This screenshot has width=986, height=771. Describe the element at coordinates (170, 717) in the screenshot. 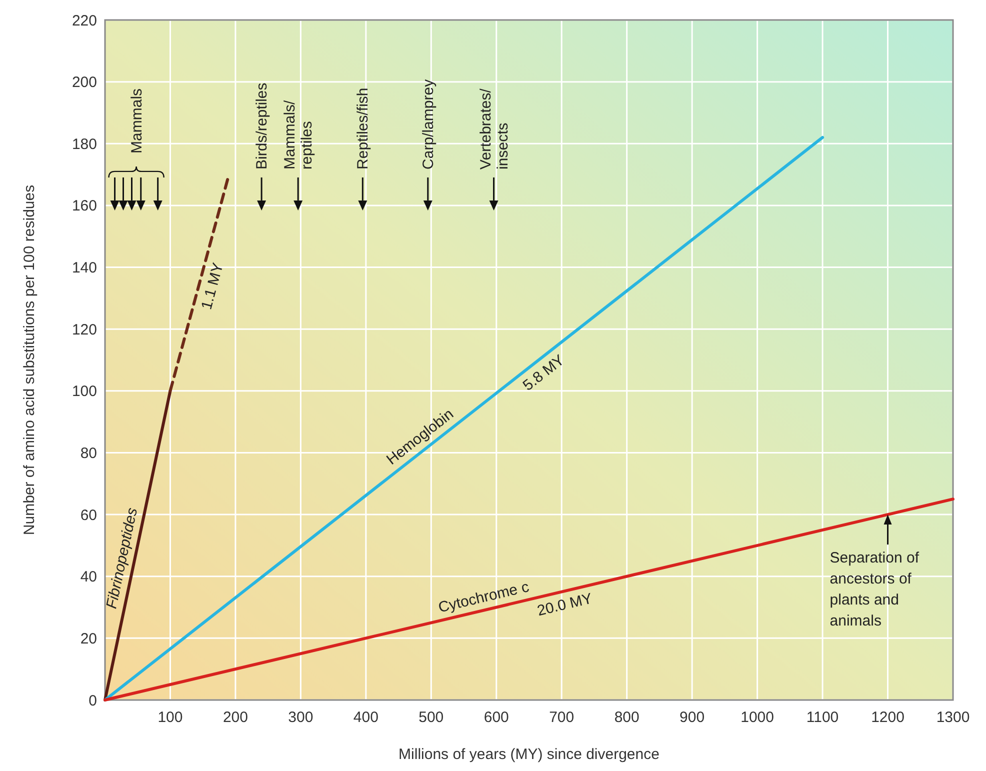

I see `x-tick-label: 100` at that location.